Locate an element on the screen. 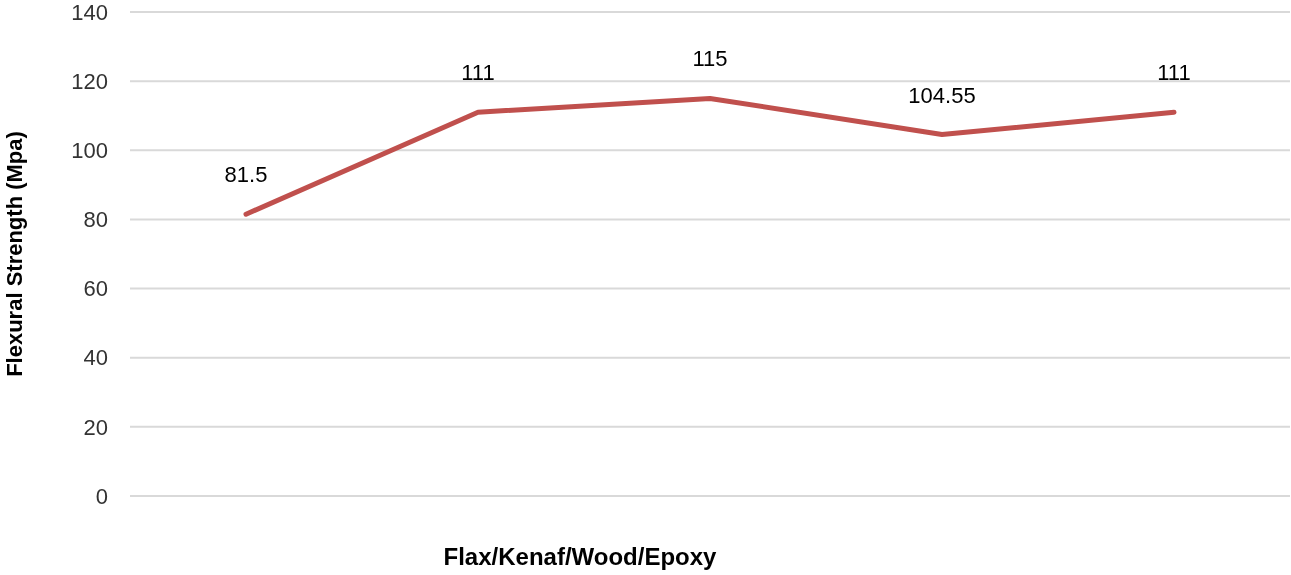 Image resolution: width=1291 pixels, height=575 pixels. data-label: 104.55 is located at coordinates (942, 95).